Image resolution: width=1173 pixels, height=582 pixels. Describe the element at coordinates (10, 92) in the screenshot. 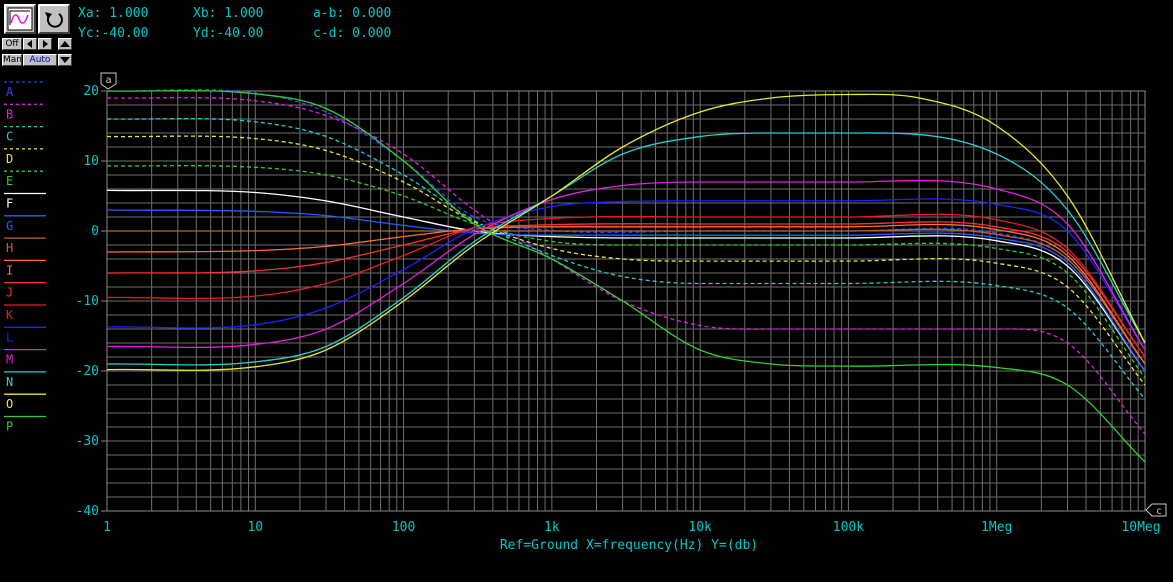

I see `legend-label: A` at that location.